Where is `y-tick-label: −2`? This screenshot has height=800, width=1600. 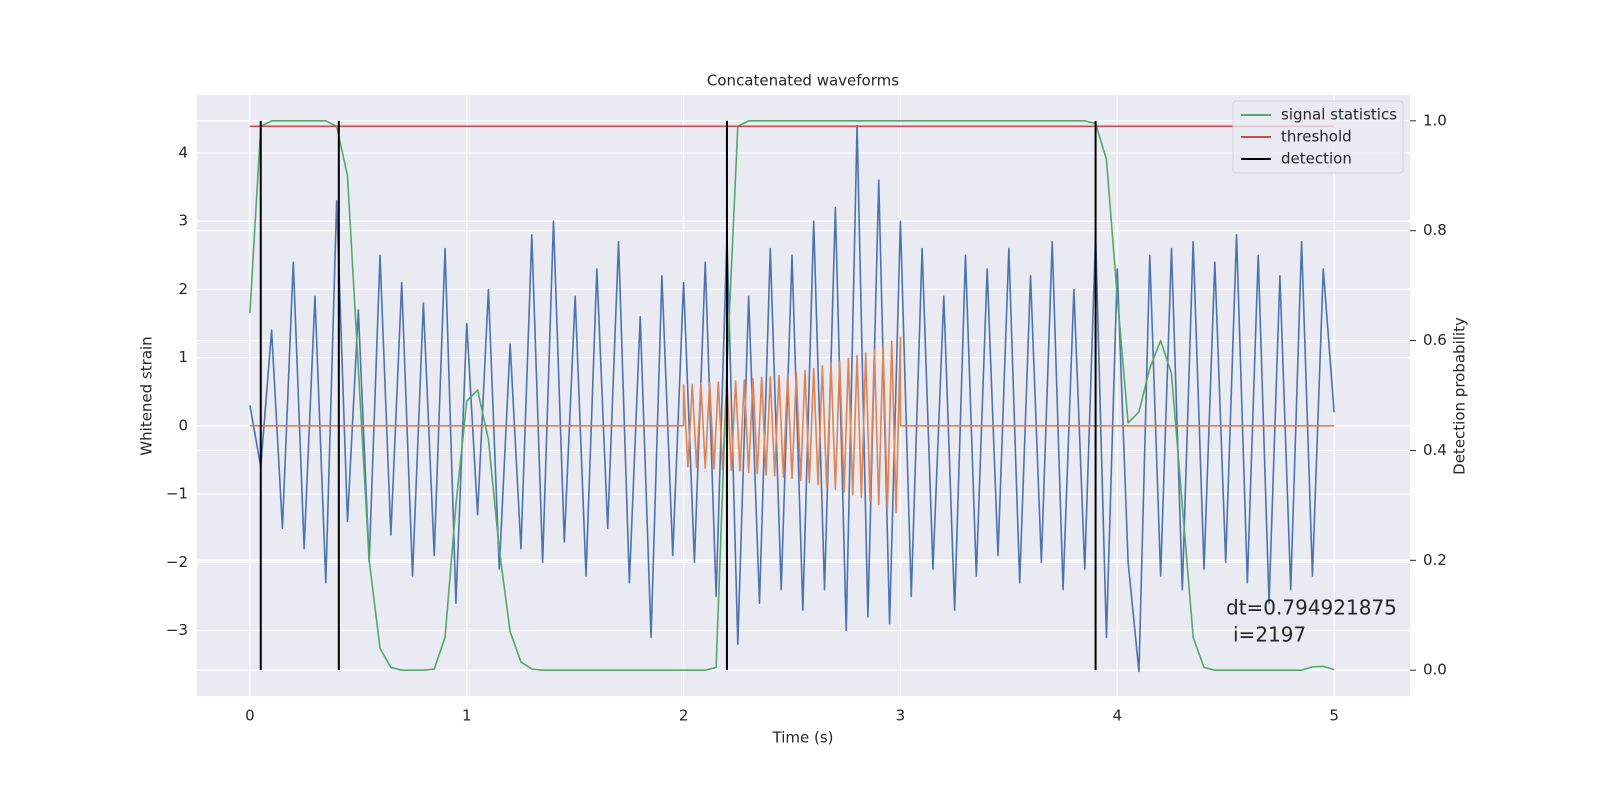 y-tick-label: −2 is located at coordinates (177, 562).